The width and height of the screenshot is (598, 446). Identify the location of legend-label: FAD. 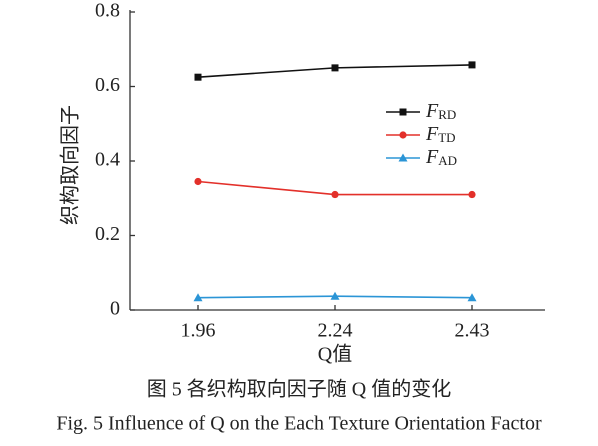
(441, 157).